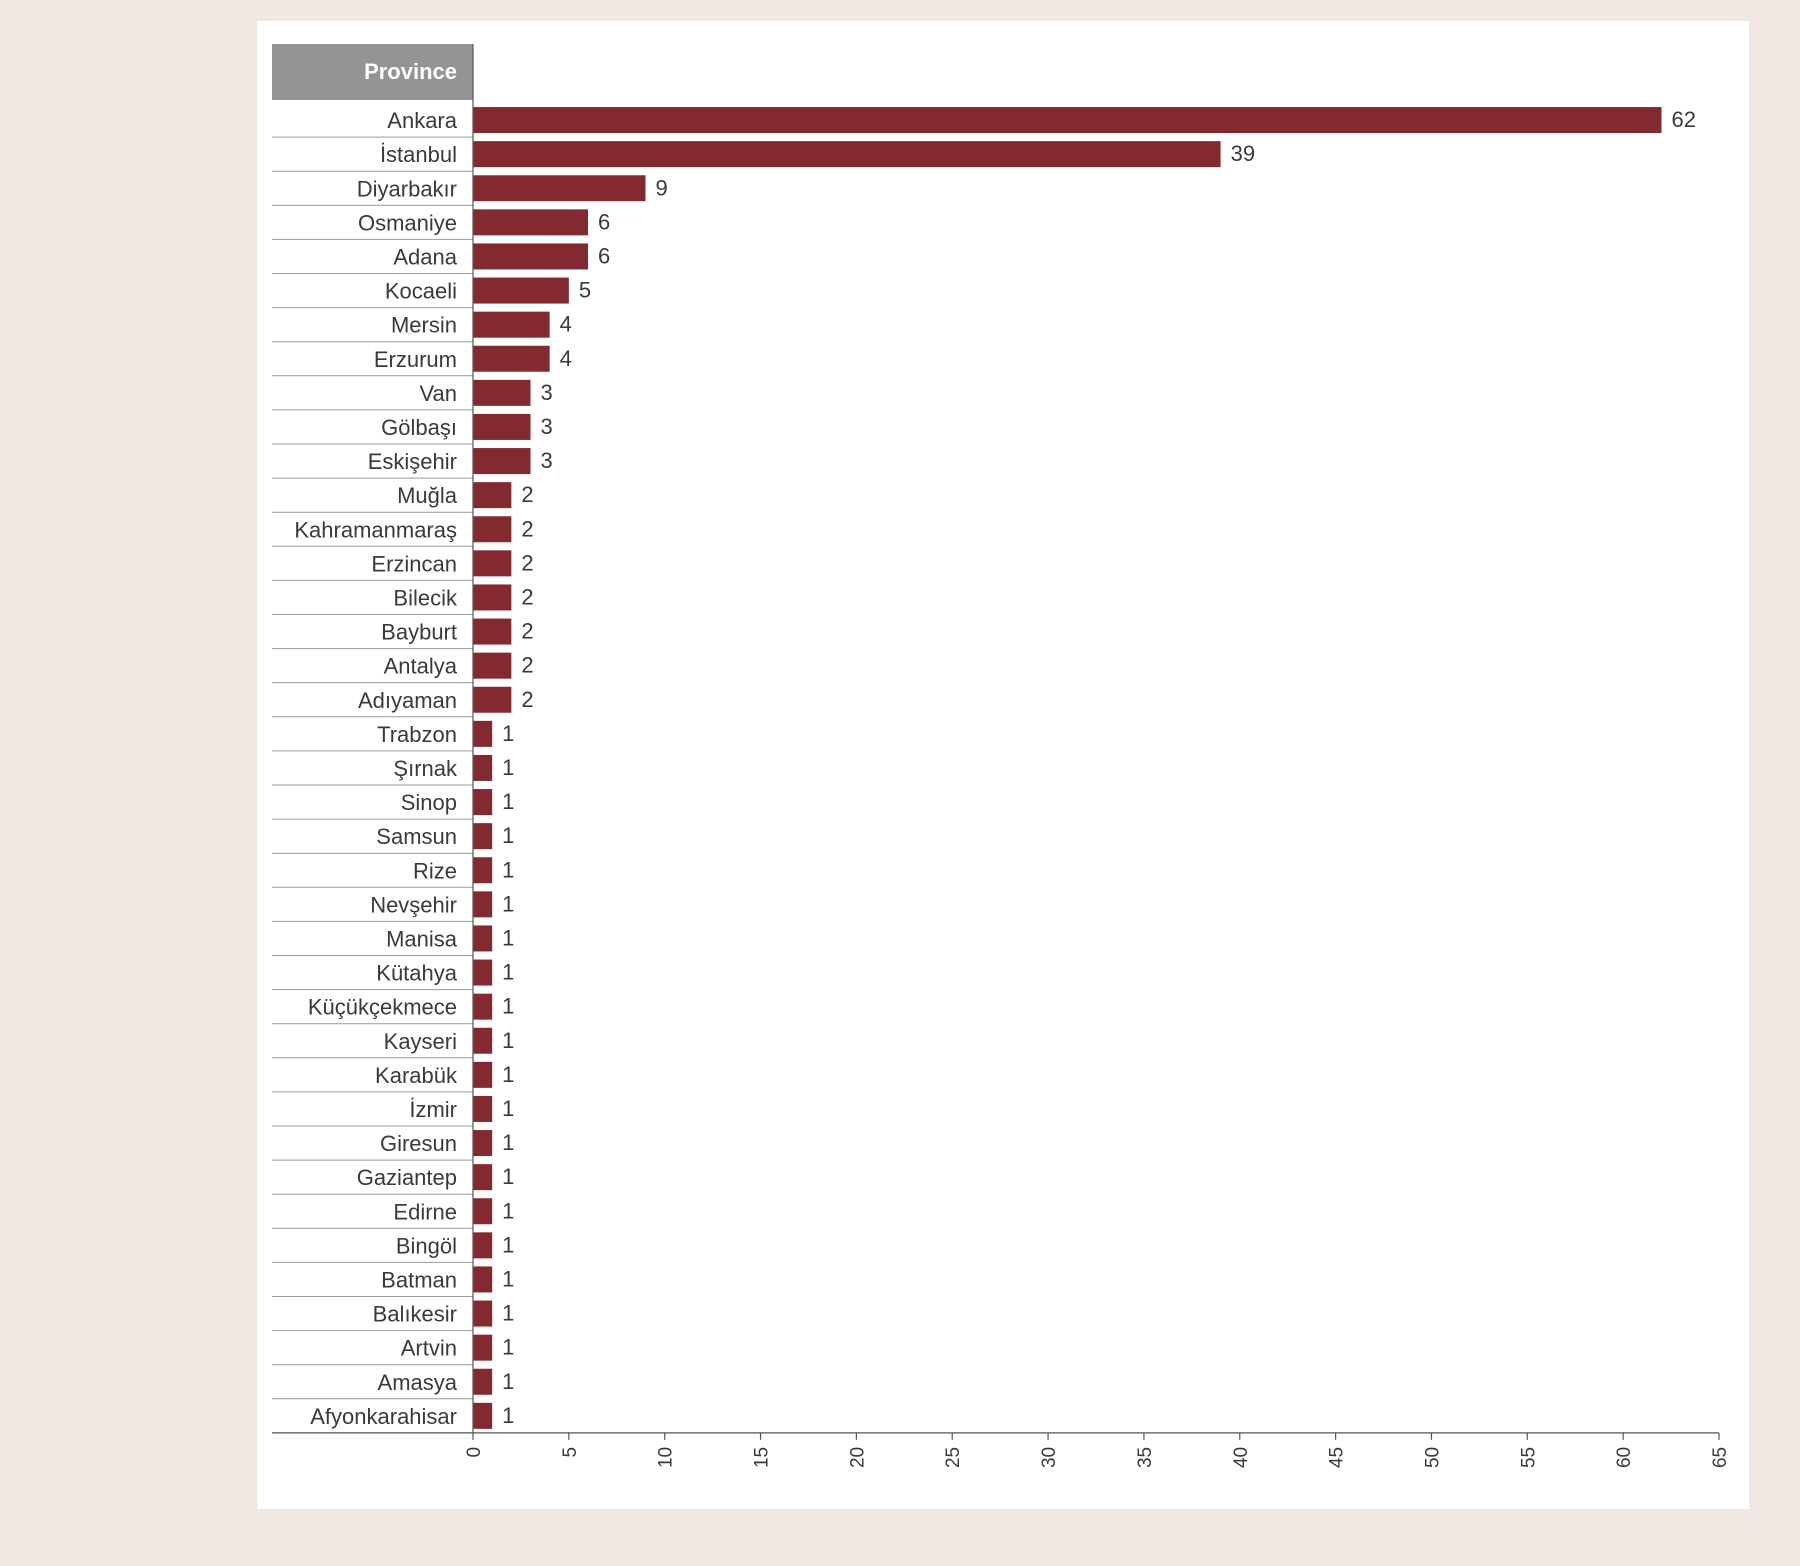 This screenshot has width=1800, height=1566. Describe the element at coordinates (429, 802) in the screenshot. I see `category-label: Sinop` at that location.